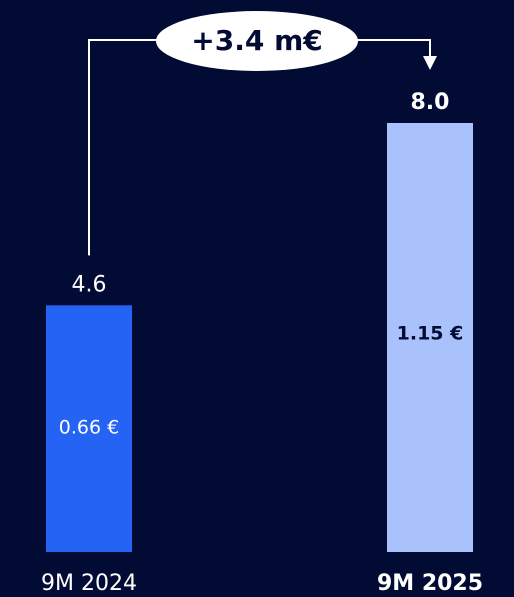 This screenshot has height=597, width=514. I want to click on delta-bubble, so click(257, 41).